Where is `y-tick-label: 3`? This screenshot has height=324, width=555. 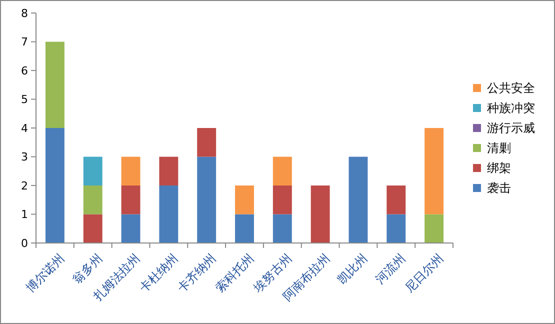 y-tick-label: 3 is located at coordinates (24, 157).